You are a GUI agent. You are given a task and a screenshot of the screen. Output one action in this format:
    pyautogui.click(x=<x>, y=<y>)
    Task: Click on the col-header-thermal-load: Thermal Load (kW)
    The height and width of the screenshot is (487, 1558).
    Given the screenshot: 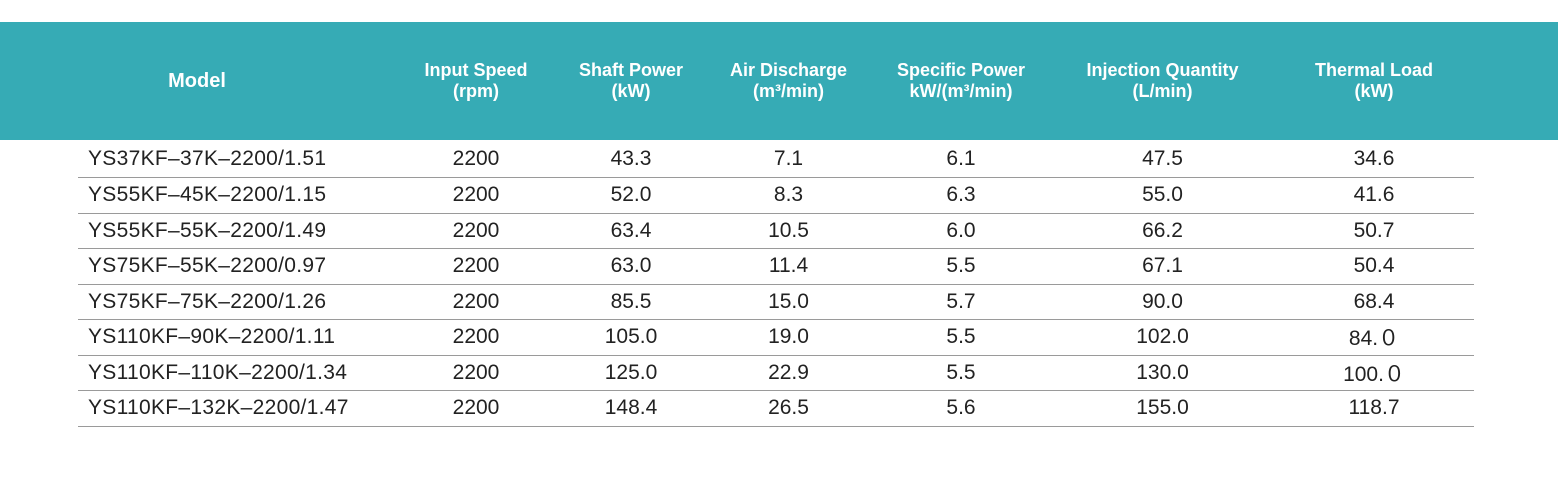 What is the action you would take?
    pyautogui.click(x=1374, y=81)
    